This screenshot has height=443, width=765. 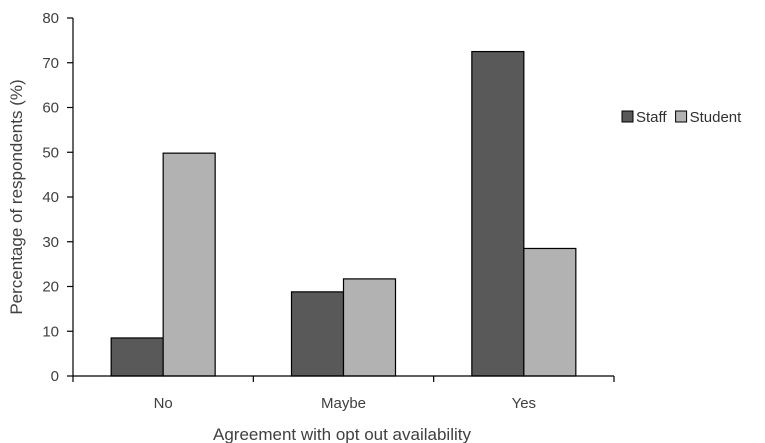 I want to click on bar-staff-no, so click(x=137, y=357).